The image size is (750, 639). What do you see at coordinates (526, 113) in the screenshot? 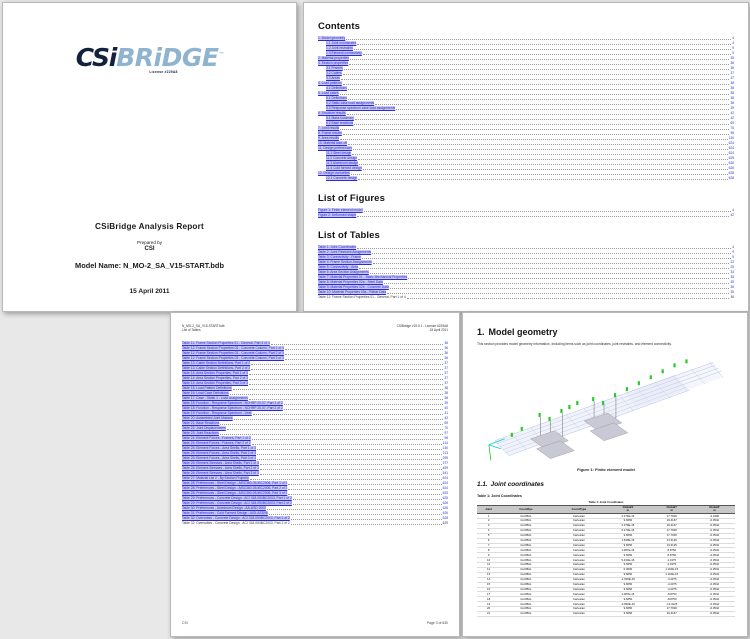
I see `toc-entry: 6. Structure results 42` at bounding box center [526, 113].